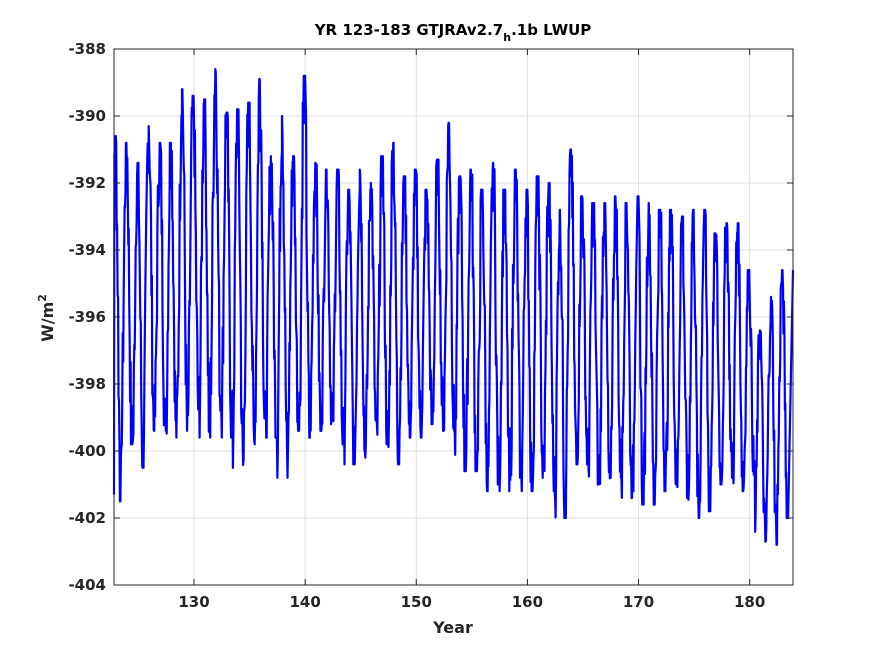  What do you see at coordinates (453, 32) in the screenshot?
I see `chart-title: YR 123-183 GTJRAv2.7h.1b LWUP` at bounding box center [453, 32].